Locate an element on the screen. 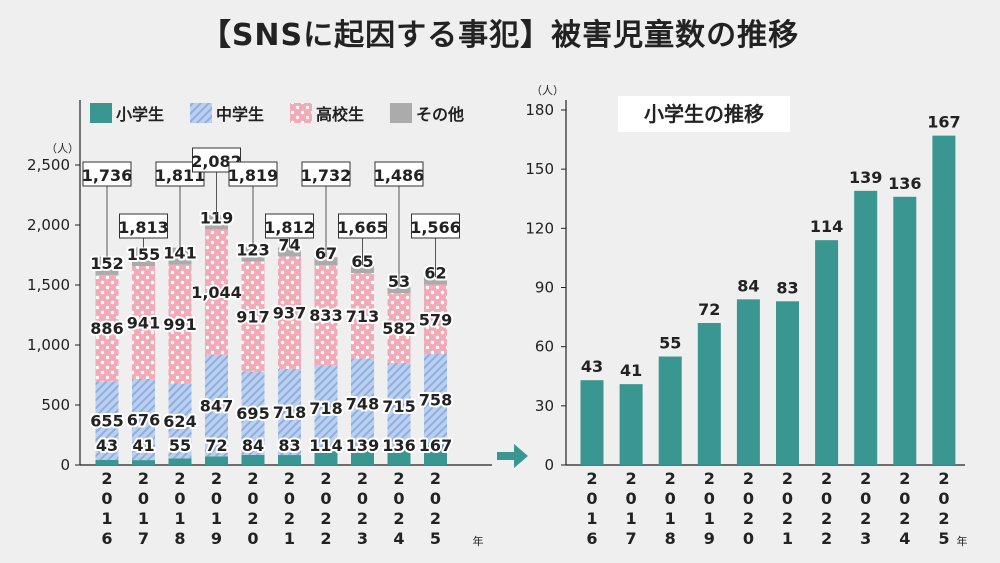  value-label: 676 is located at coordinates (143, 420).